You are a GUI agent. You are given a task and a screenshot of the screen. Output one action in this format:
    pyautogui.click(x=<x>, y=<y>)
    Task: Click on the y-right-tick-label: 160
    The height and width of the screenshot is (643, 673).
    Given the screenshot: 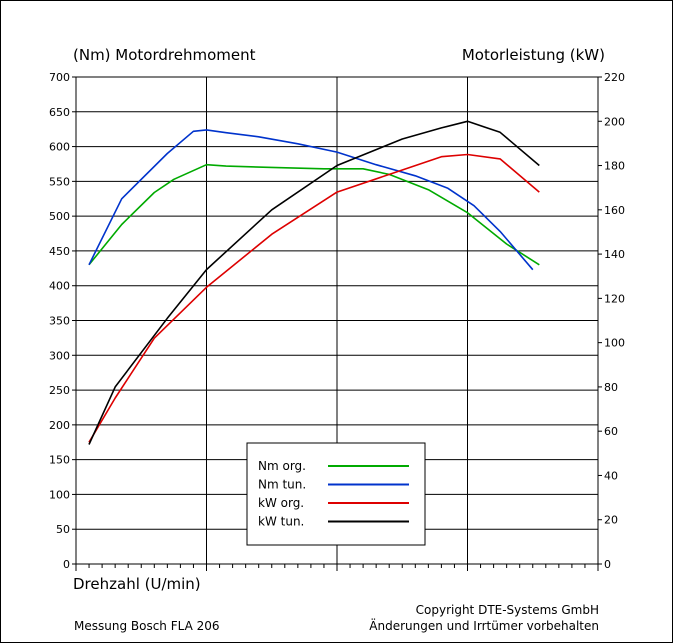 What is the action you would take?
    pyautogui.click(x=614, y=210)
    